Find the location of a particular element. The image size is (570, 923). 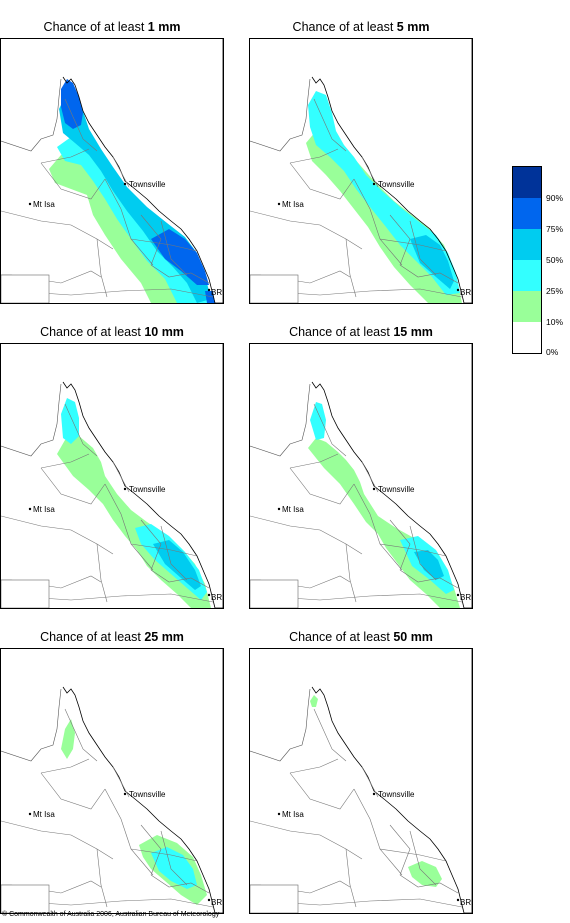

legend-tick-label: 10% is located at coordinates (555, 322).